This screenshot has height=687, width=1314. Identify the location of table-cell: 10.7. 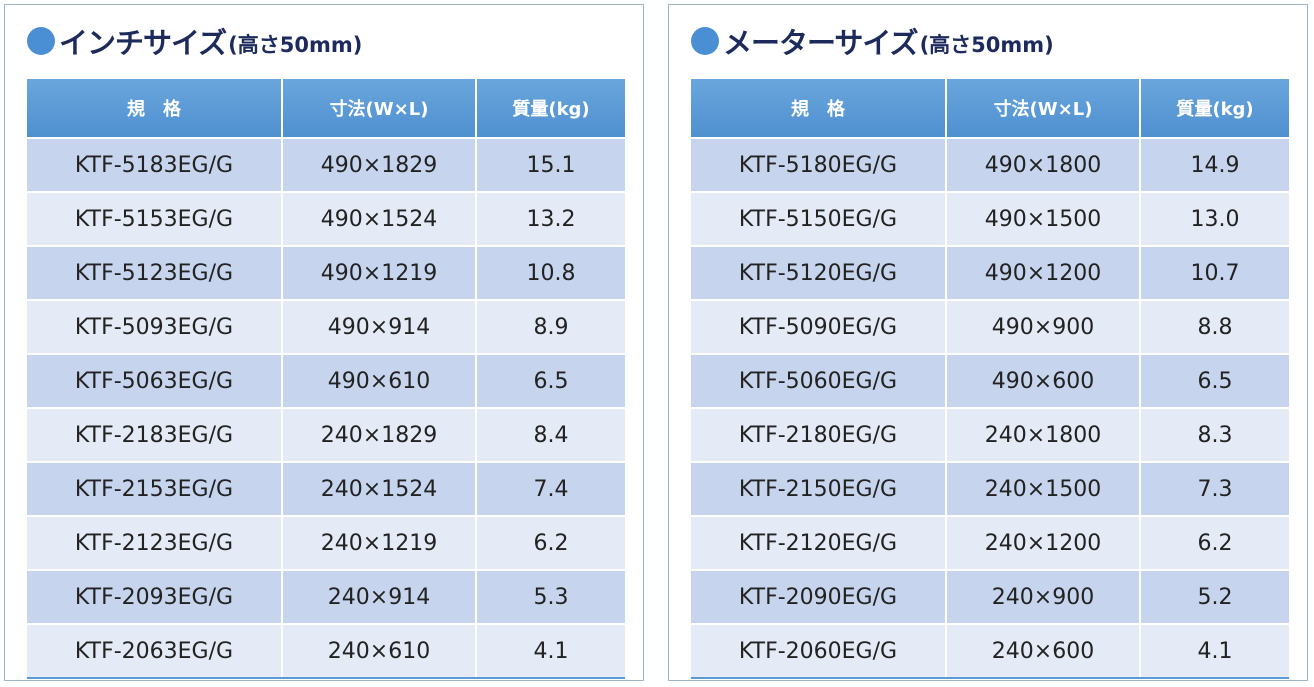
(1214, 273).